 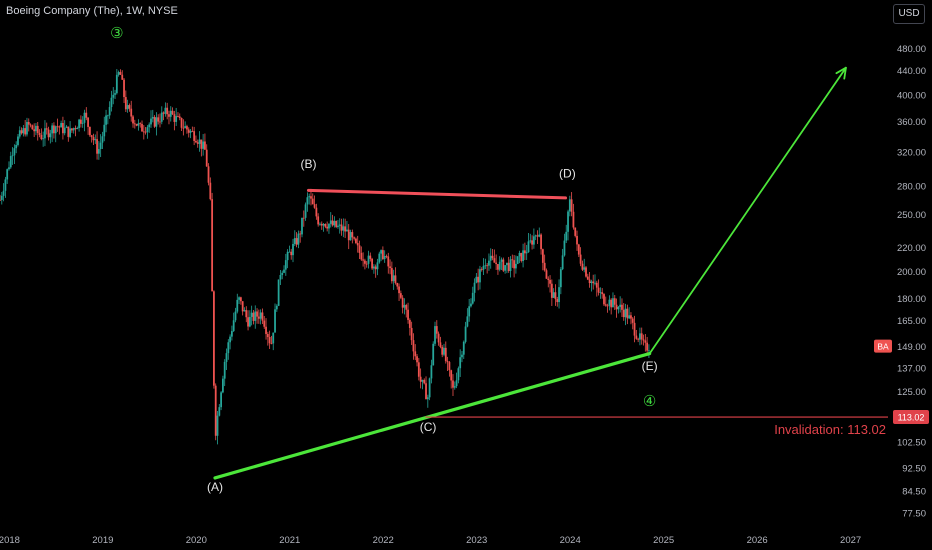 What do you see at coordinates (649, 401) in the screenshot?
I see `wave-marker: ④` at bounding box center [649, 401].